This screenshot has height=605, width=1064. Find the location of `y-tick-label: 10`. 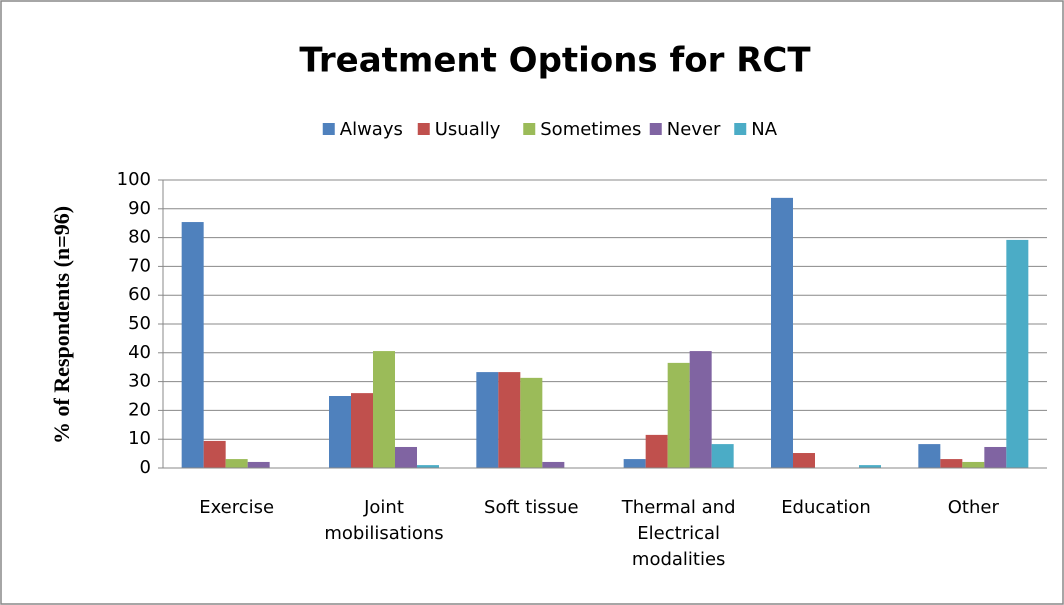

y-tick-label: 10 is located at coordinates (139, 438).